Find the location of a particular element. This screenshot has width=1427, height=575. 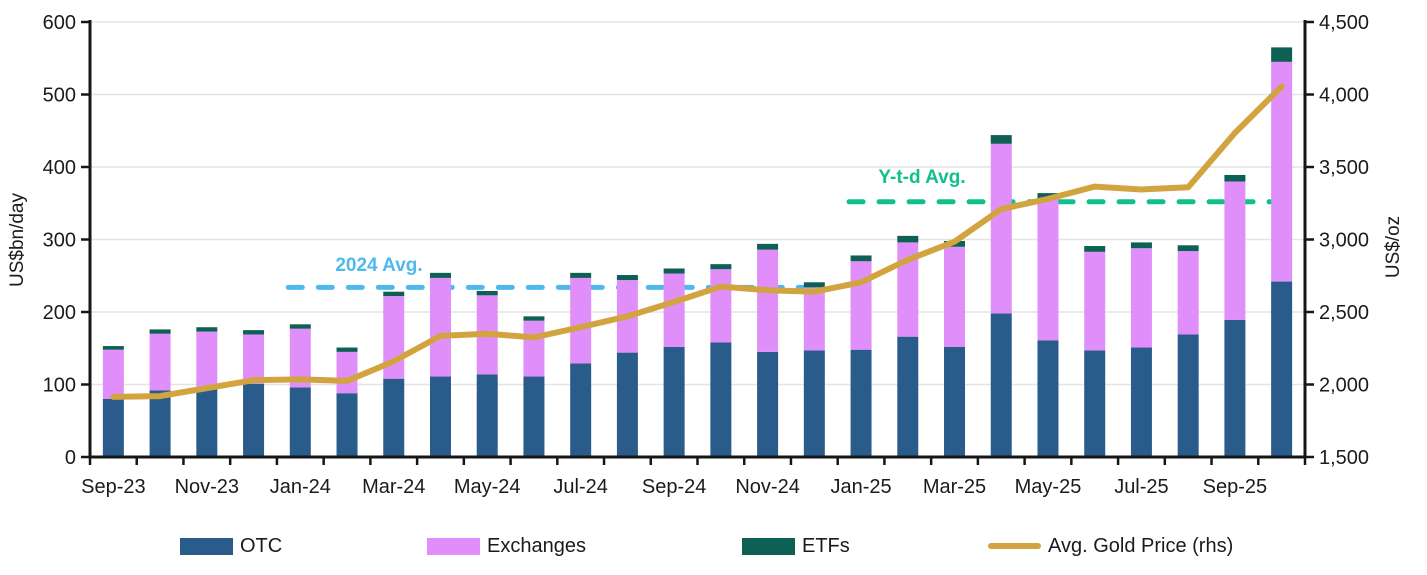

legend-swatch-line is located at coordinates (1014, 546).